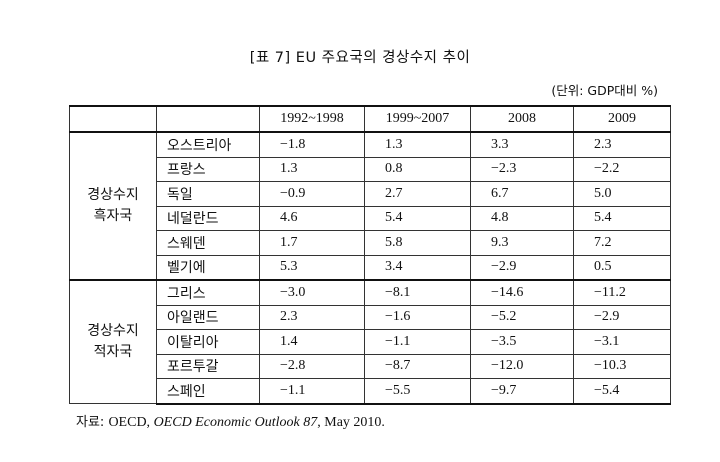  What do you see at coordinates (113, 352) in the screenshot?
I see `group-label-line2: 적자국` at bounding box center [113, 352].